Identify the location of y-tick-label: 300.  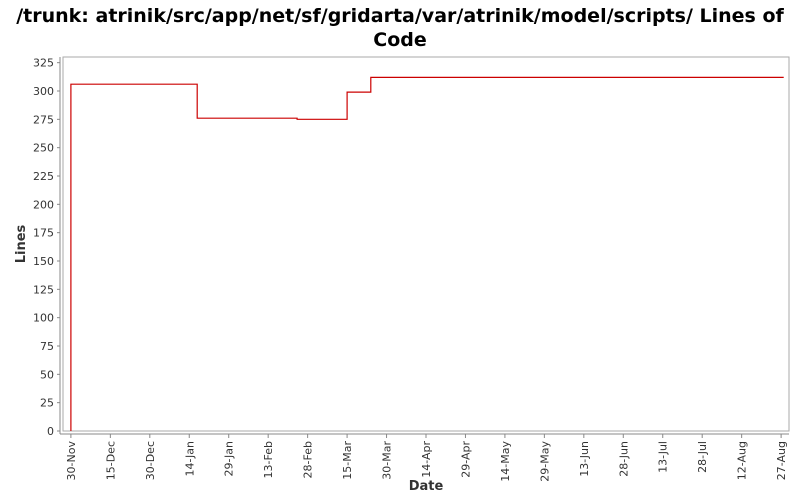
(43, 91).